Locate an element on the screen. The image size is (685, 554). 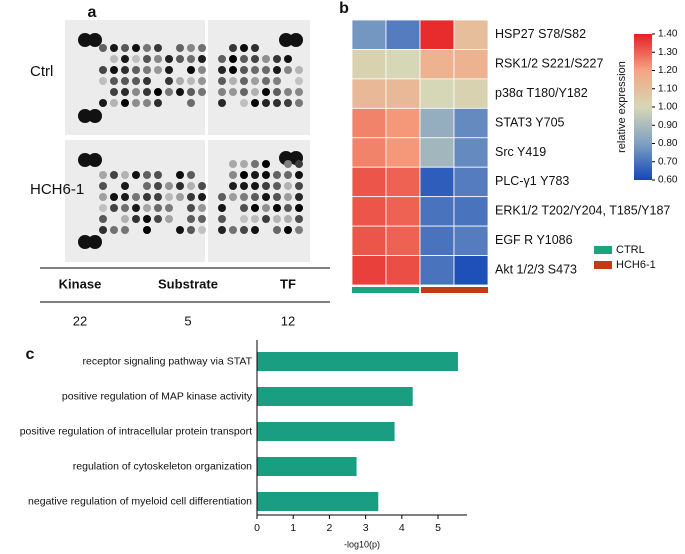
row-label: HCH6-1 is located at coordinates (57, 189).